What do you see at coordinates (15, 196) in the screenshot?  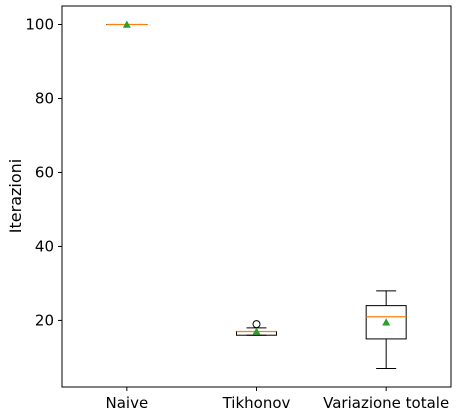 I see `y-axis-label: Iterazioni` at bounding box center [15, 196].